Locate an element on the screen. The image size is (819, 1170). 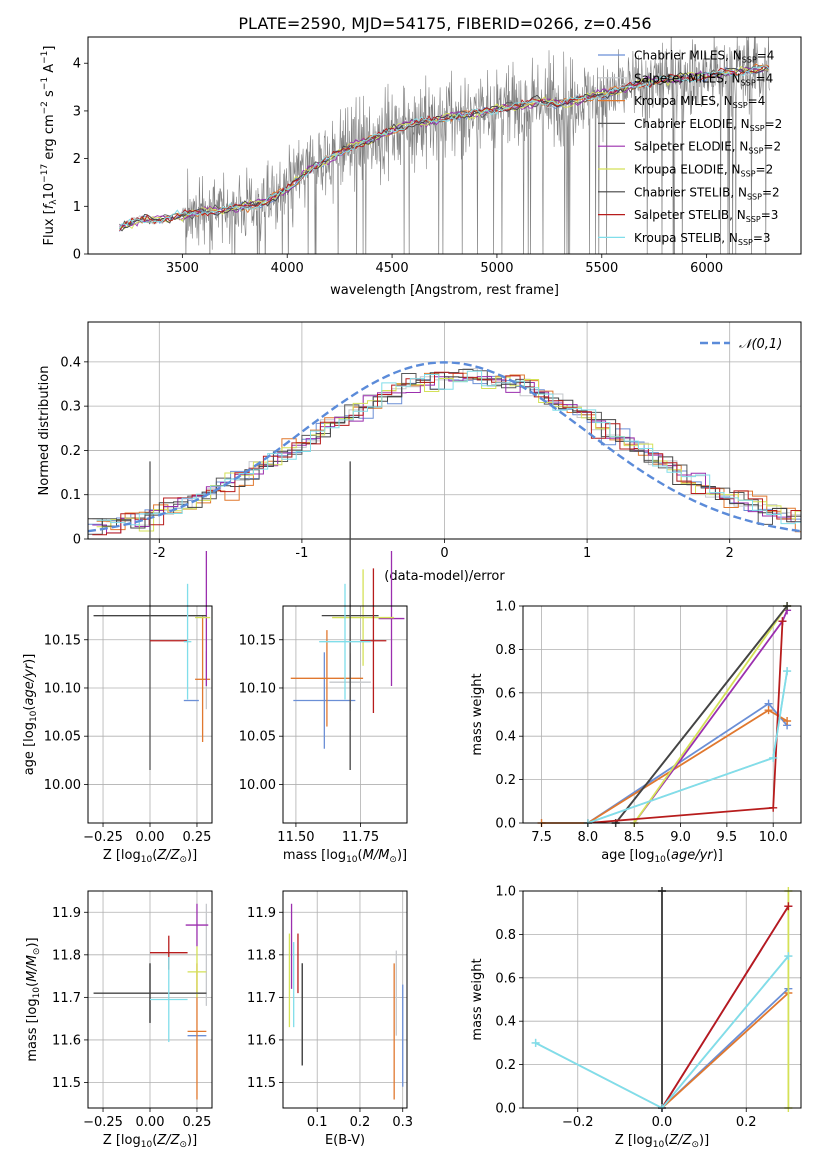
legend-label: Kroupa STELIB, NSSP=3 is located at coordinates (702, 239).